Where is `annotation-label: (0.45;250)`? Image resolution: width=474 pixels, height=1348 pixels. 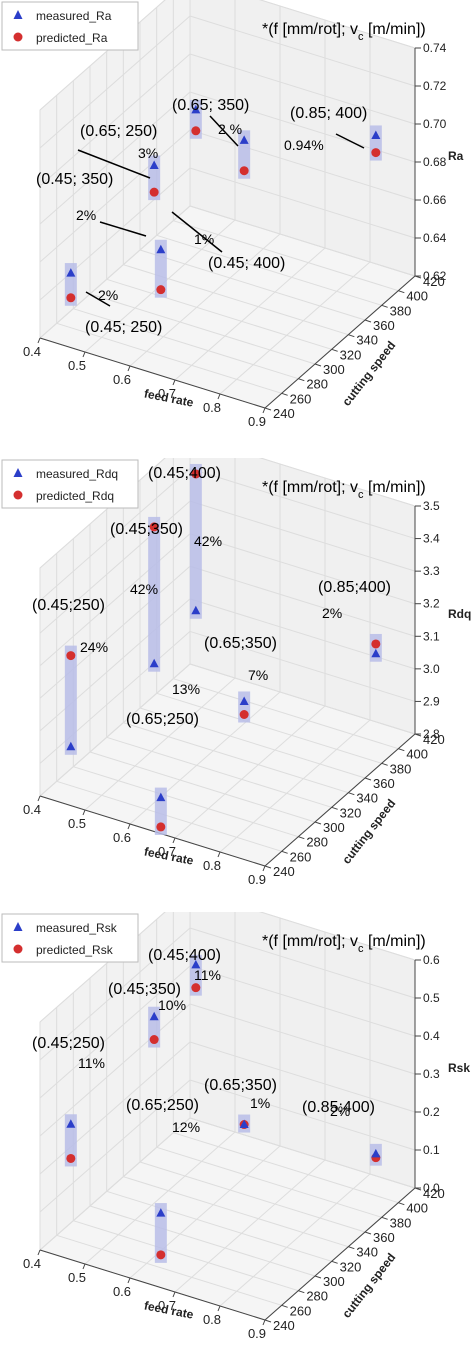 annotation-label: (0.45;250) is located at coordinates (68, 605).